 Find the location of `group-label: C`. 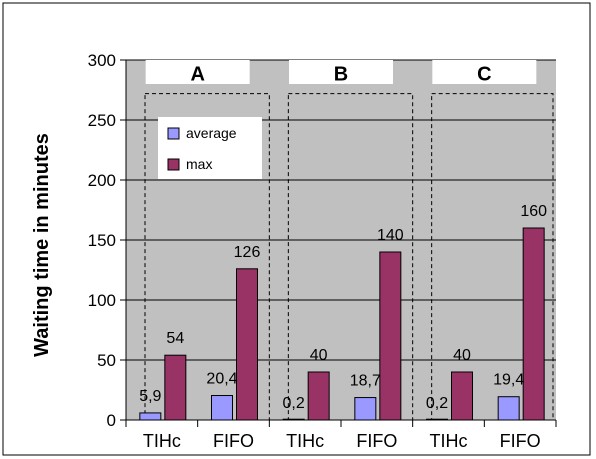

group-label: C is located at coordinates (484, 74).